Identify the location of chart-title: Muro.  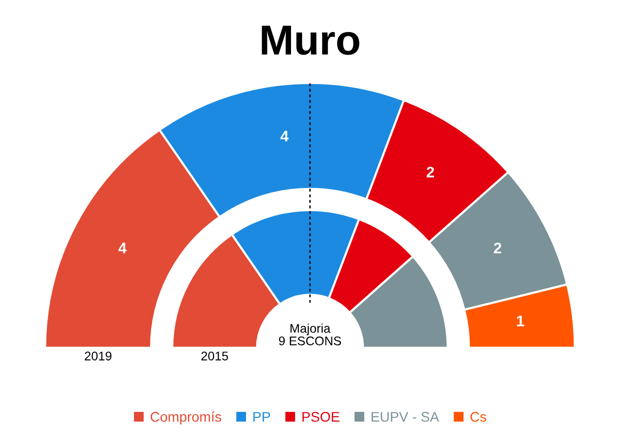
(311, 40).